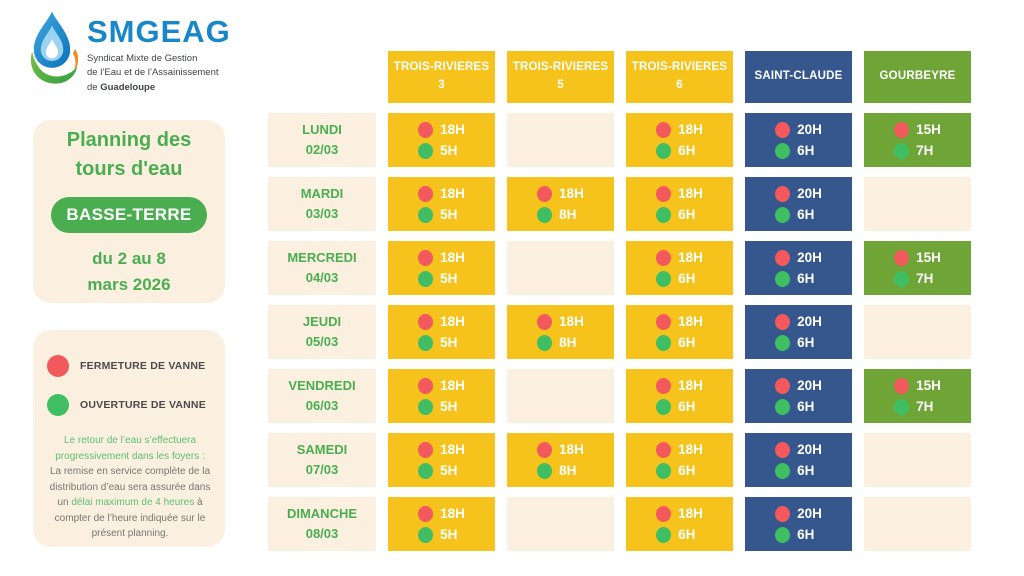 The image size is (1024, 576). I want to click on day-name: JEUDI, so click(322, 321).